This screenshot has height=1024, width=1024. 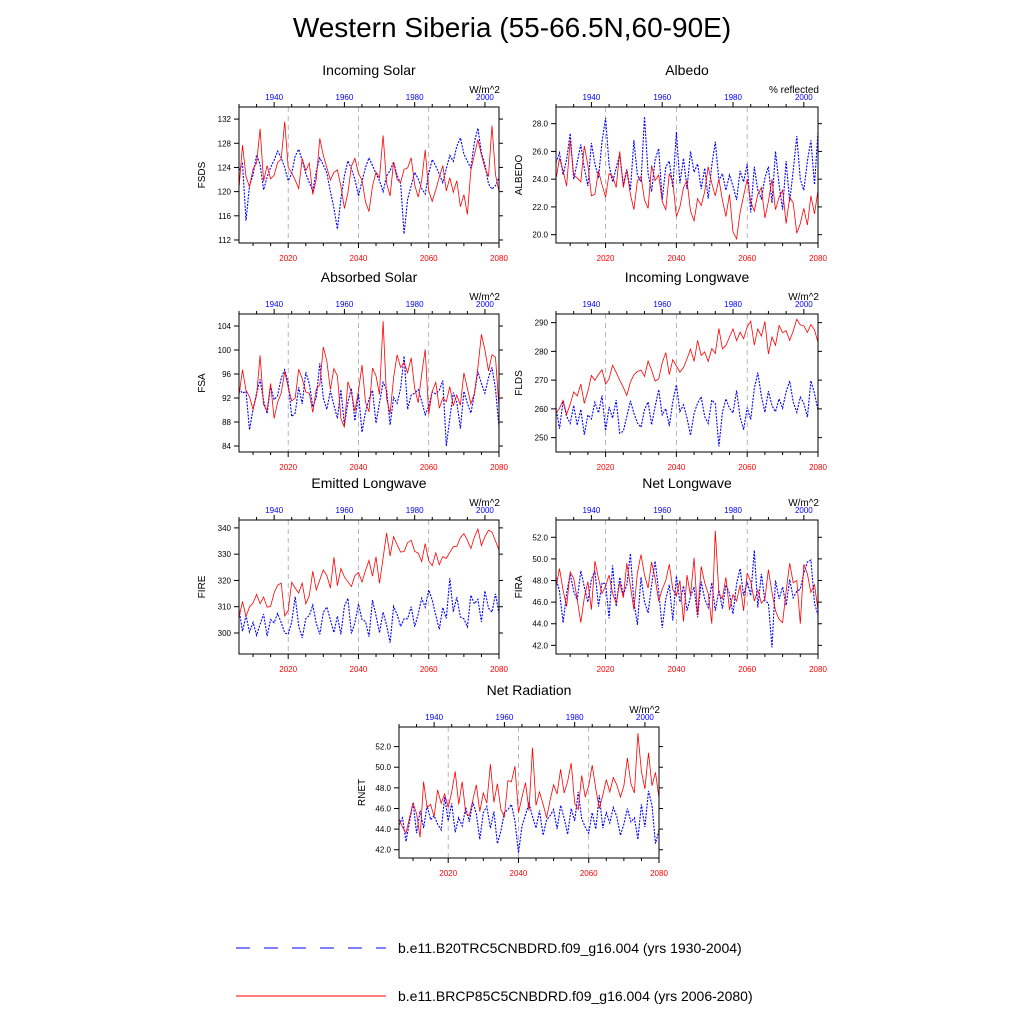 What do you see at coordinates (794, 90) in the screenshot?
I see `units-label: % reflected` at bounding box center [794, 90].